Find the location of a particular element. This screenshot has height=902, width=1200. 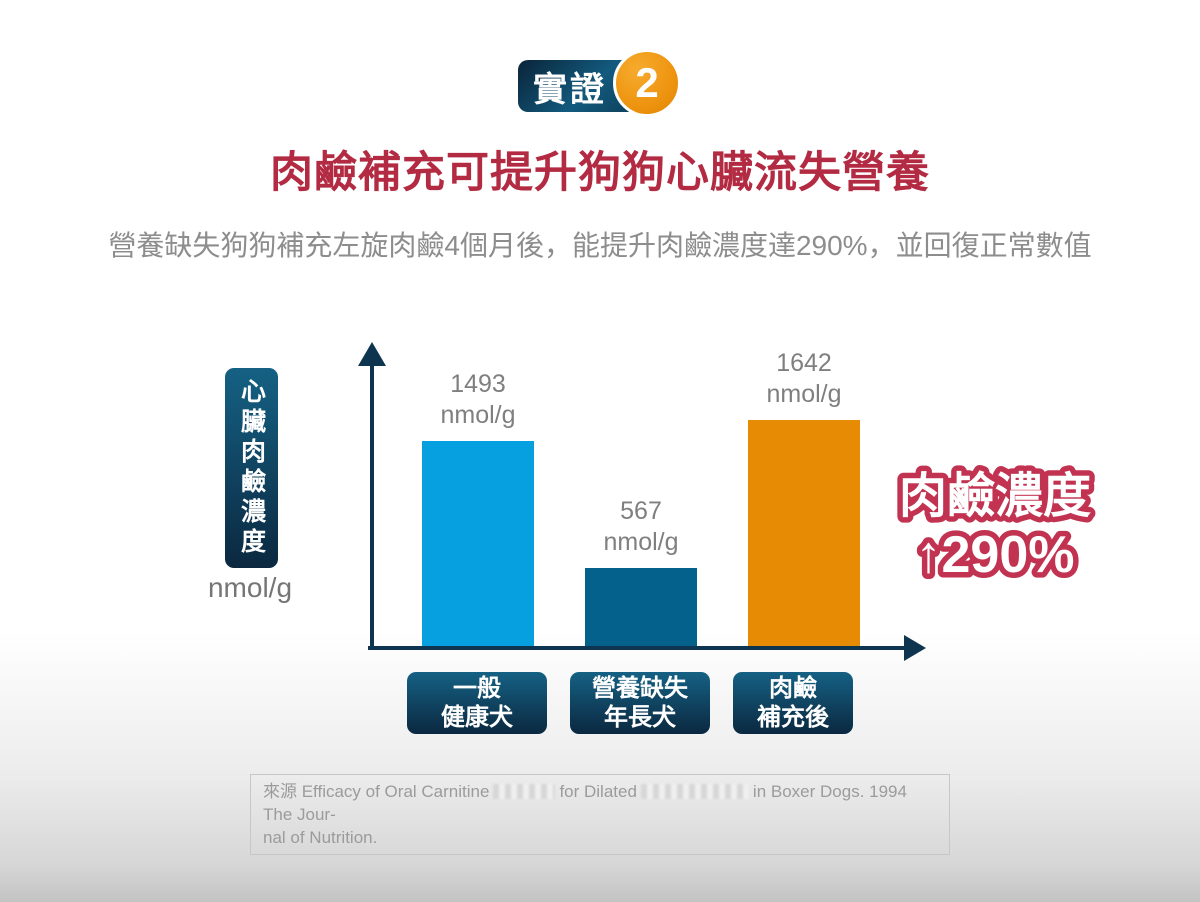

y-axis-label-box: 心臟肉鹼濃度 is located at coordinates (251, 468).